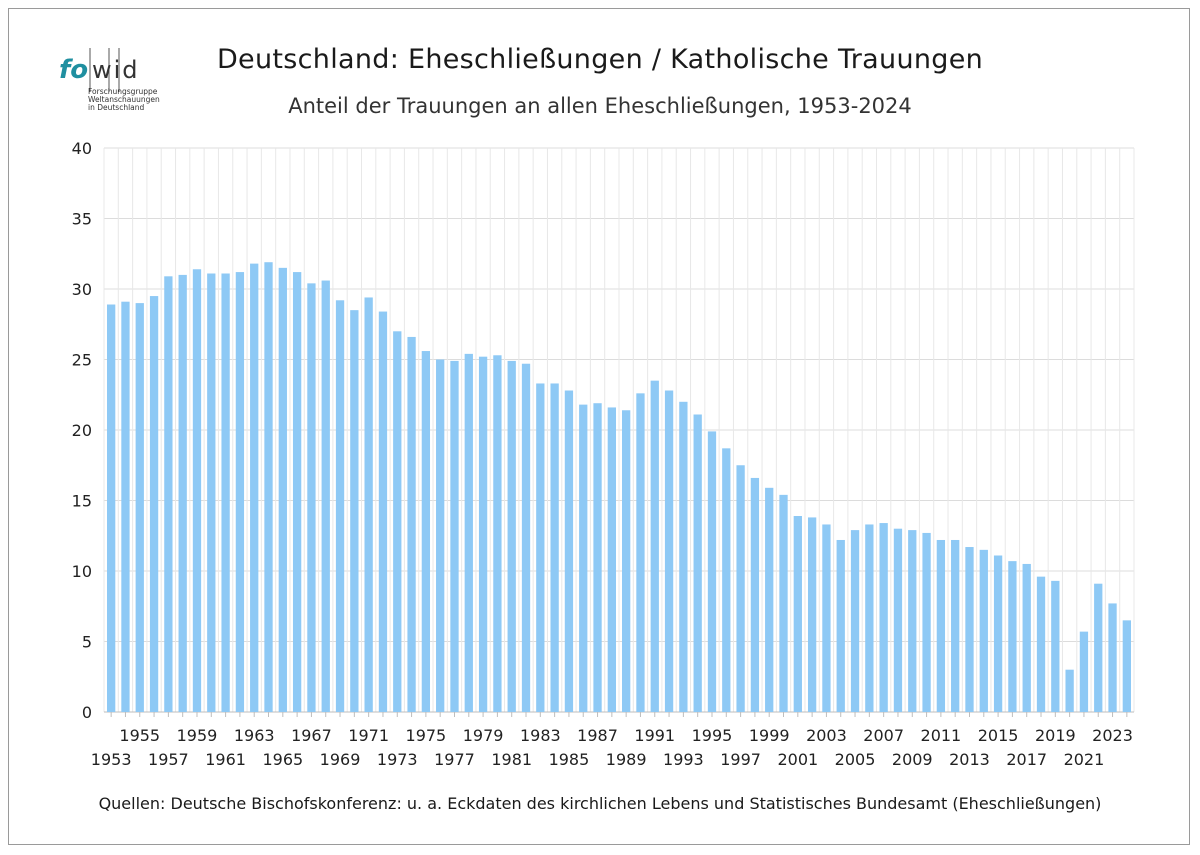  Describe the element at coordinates (1098, 647) in the screenshot. I see `bar-2022` at that location.